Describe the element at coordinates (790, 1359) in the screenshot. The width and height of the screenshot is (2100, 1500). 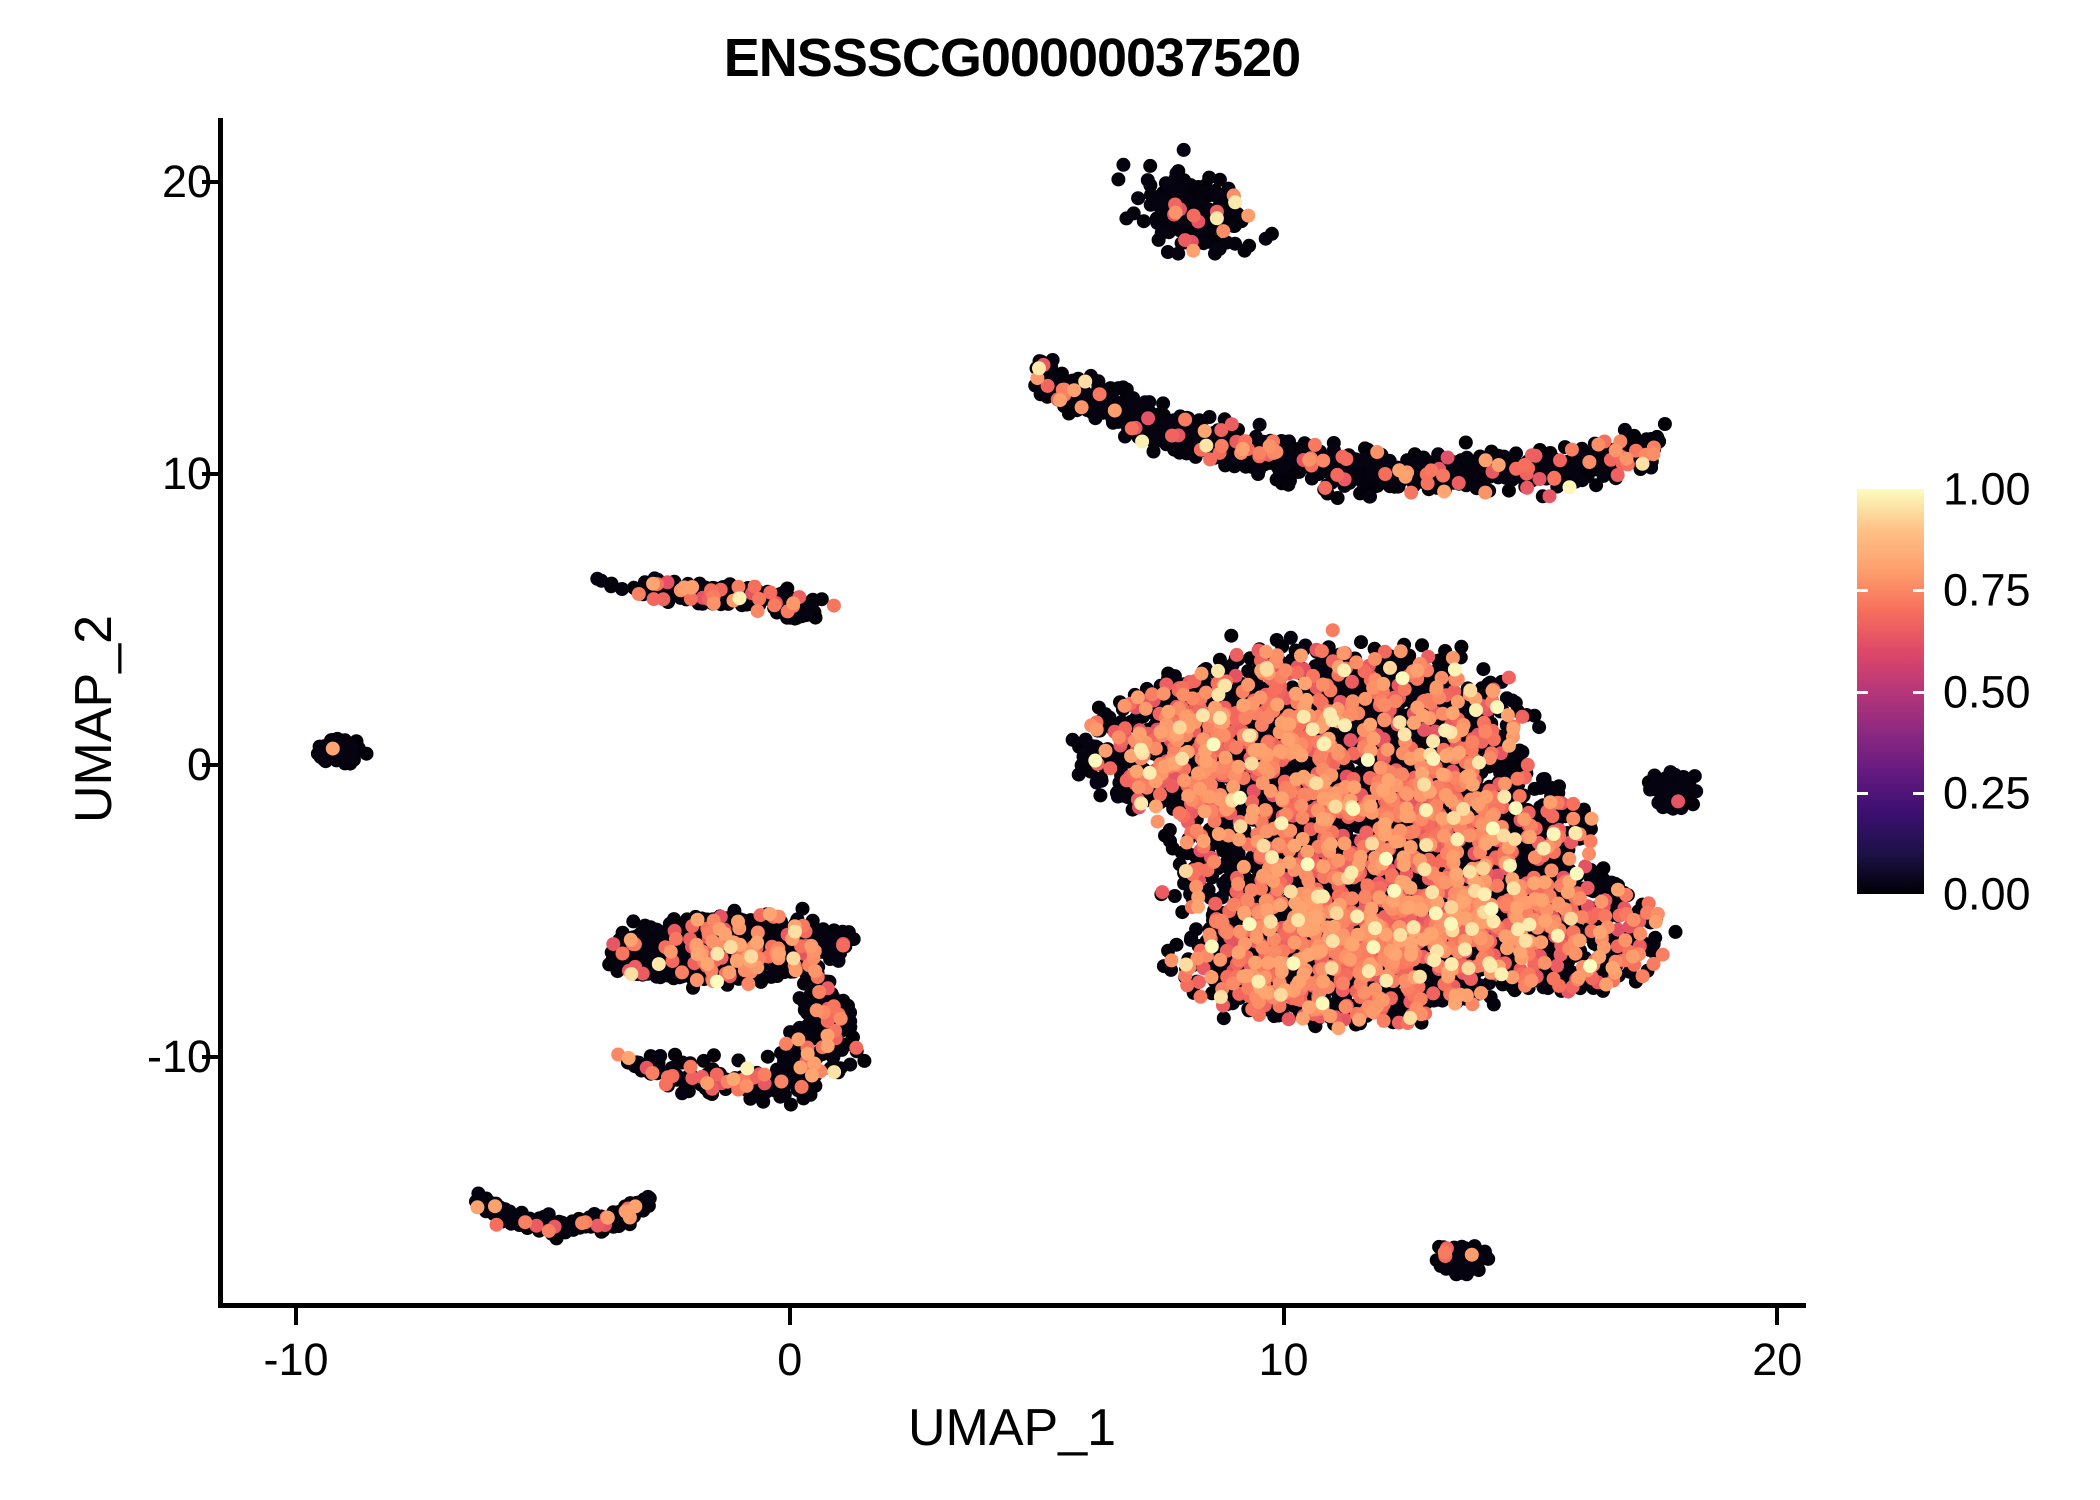
I see `x-tick-label: 0` at that location.